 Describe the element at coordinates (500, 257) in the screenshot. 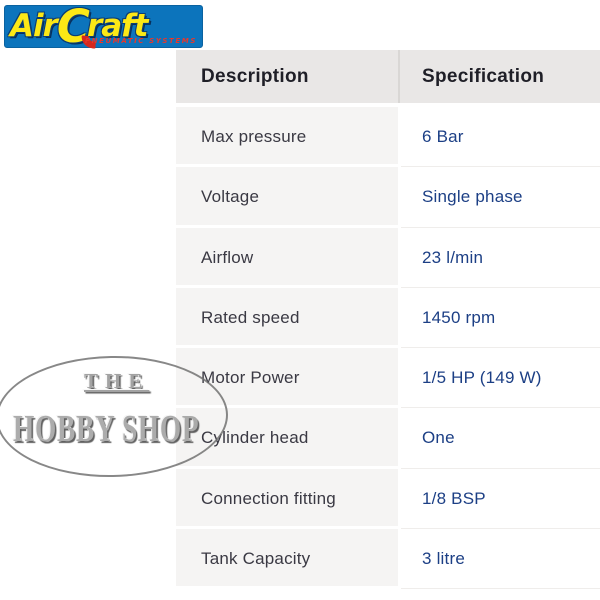

I see `row-value: 23 l/min` at that location.